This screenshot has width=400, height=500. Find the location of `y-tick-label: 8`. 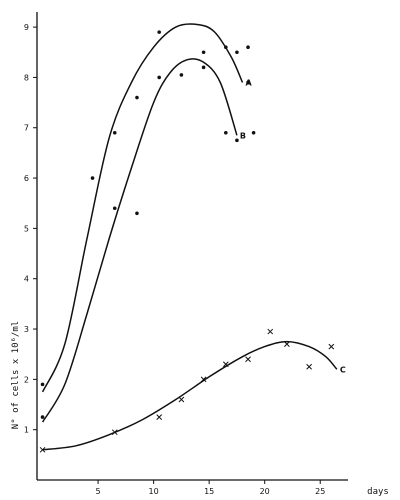

y-tick-label: 8 is located at coordinates (26, 77).